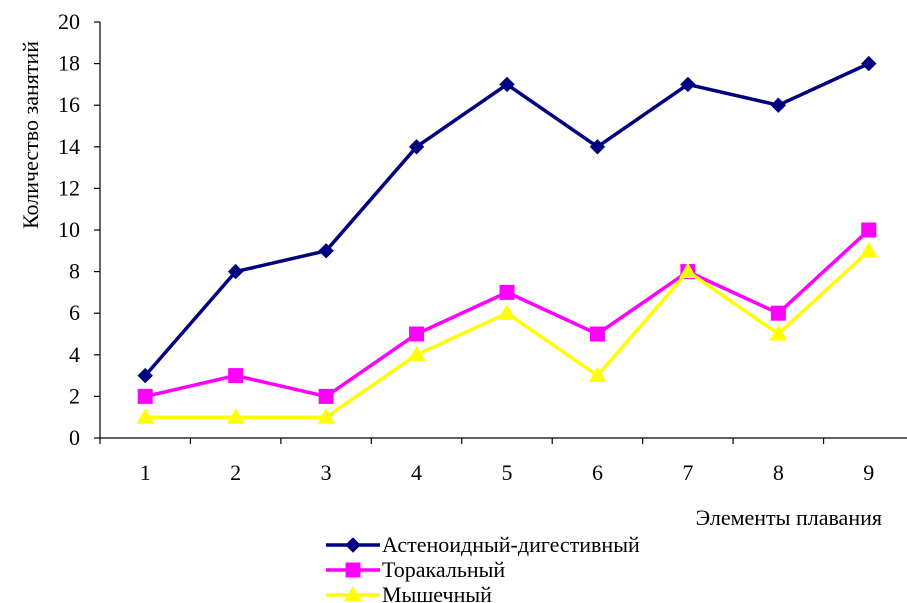  What do you see at coordinates (789, 517) in the screenshot?
I see `x-axis-title: Элементы плавания` at bounding box center [789, 517].